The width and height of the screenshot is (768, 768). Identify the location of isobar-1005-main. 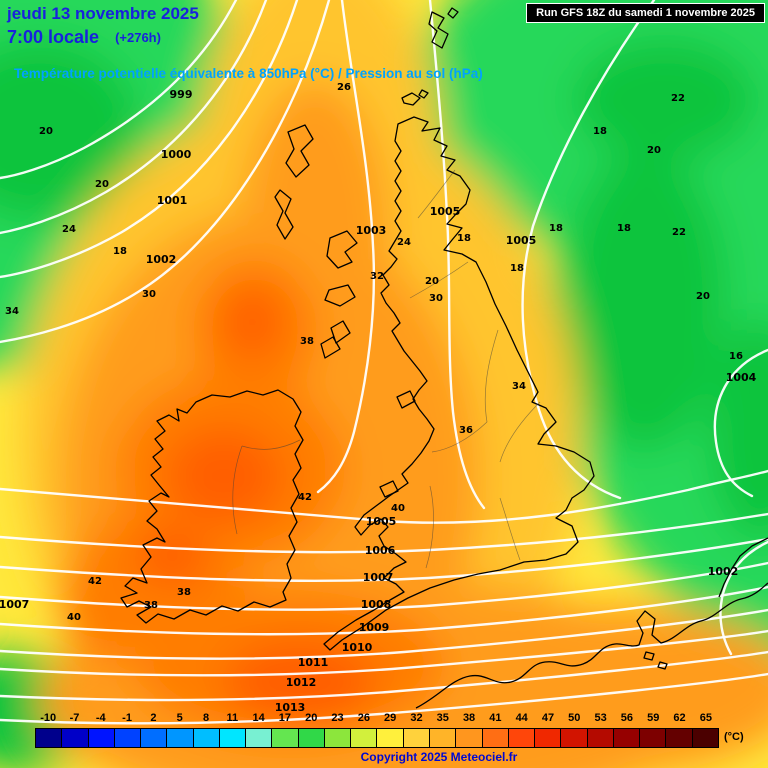
(384, 496).